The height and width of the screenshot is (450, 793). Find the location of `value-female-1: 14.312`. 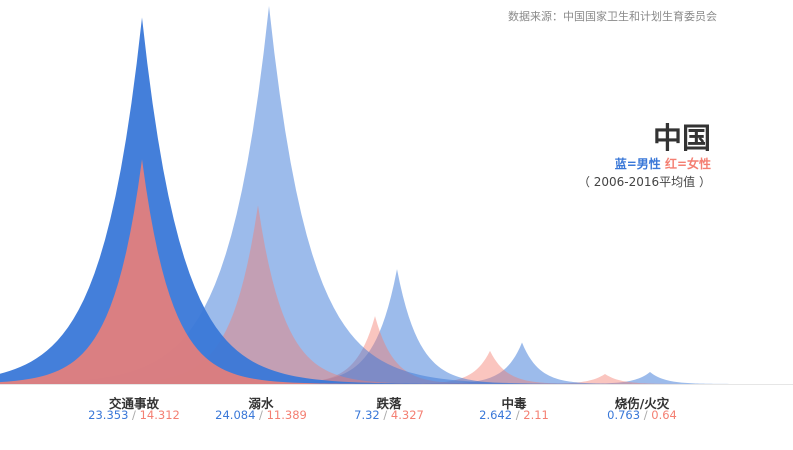

value-female-1: 14.312 is located at coordinates (159, 415).